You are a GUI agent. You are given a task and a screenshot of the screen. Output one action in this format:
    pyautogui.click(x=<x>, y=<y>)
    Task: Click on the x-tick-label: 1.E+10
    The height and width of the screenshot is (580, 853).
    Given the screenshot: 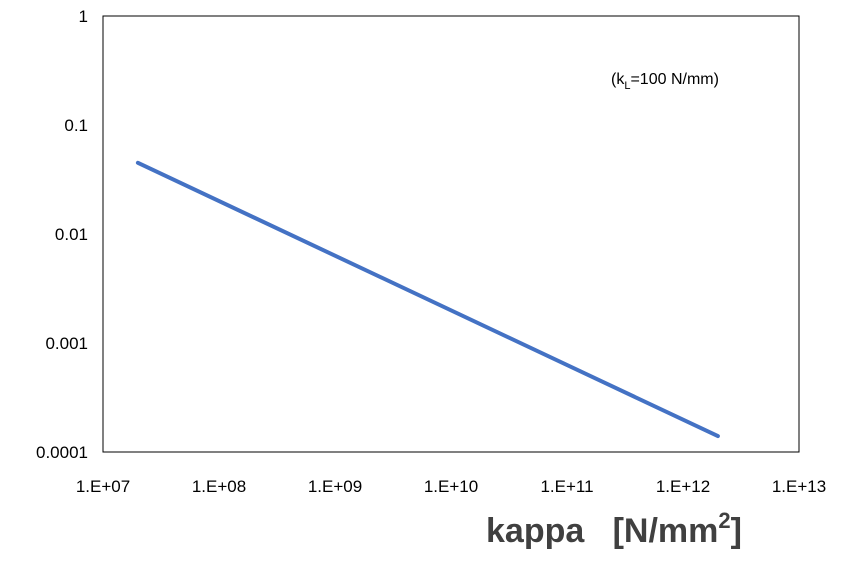 What is the action you would take?
    pyautogui.click(x=451, y=486)
    